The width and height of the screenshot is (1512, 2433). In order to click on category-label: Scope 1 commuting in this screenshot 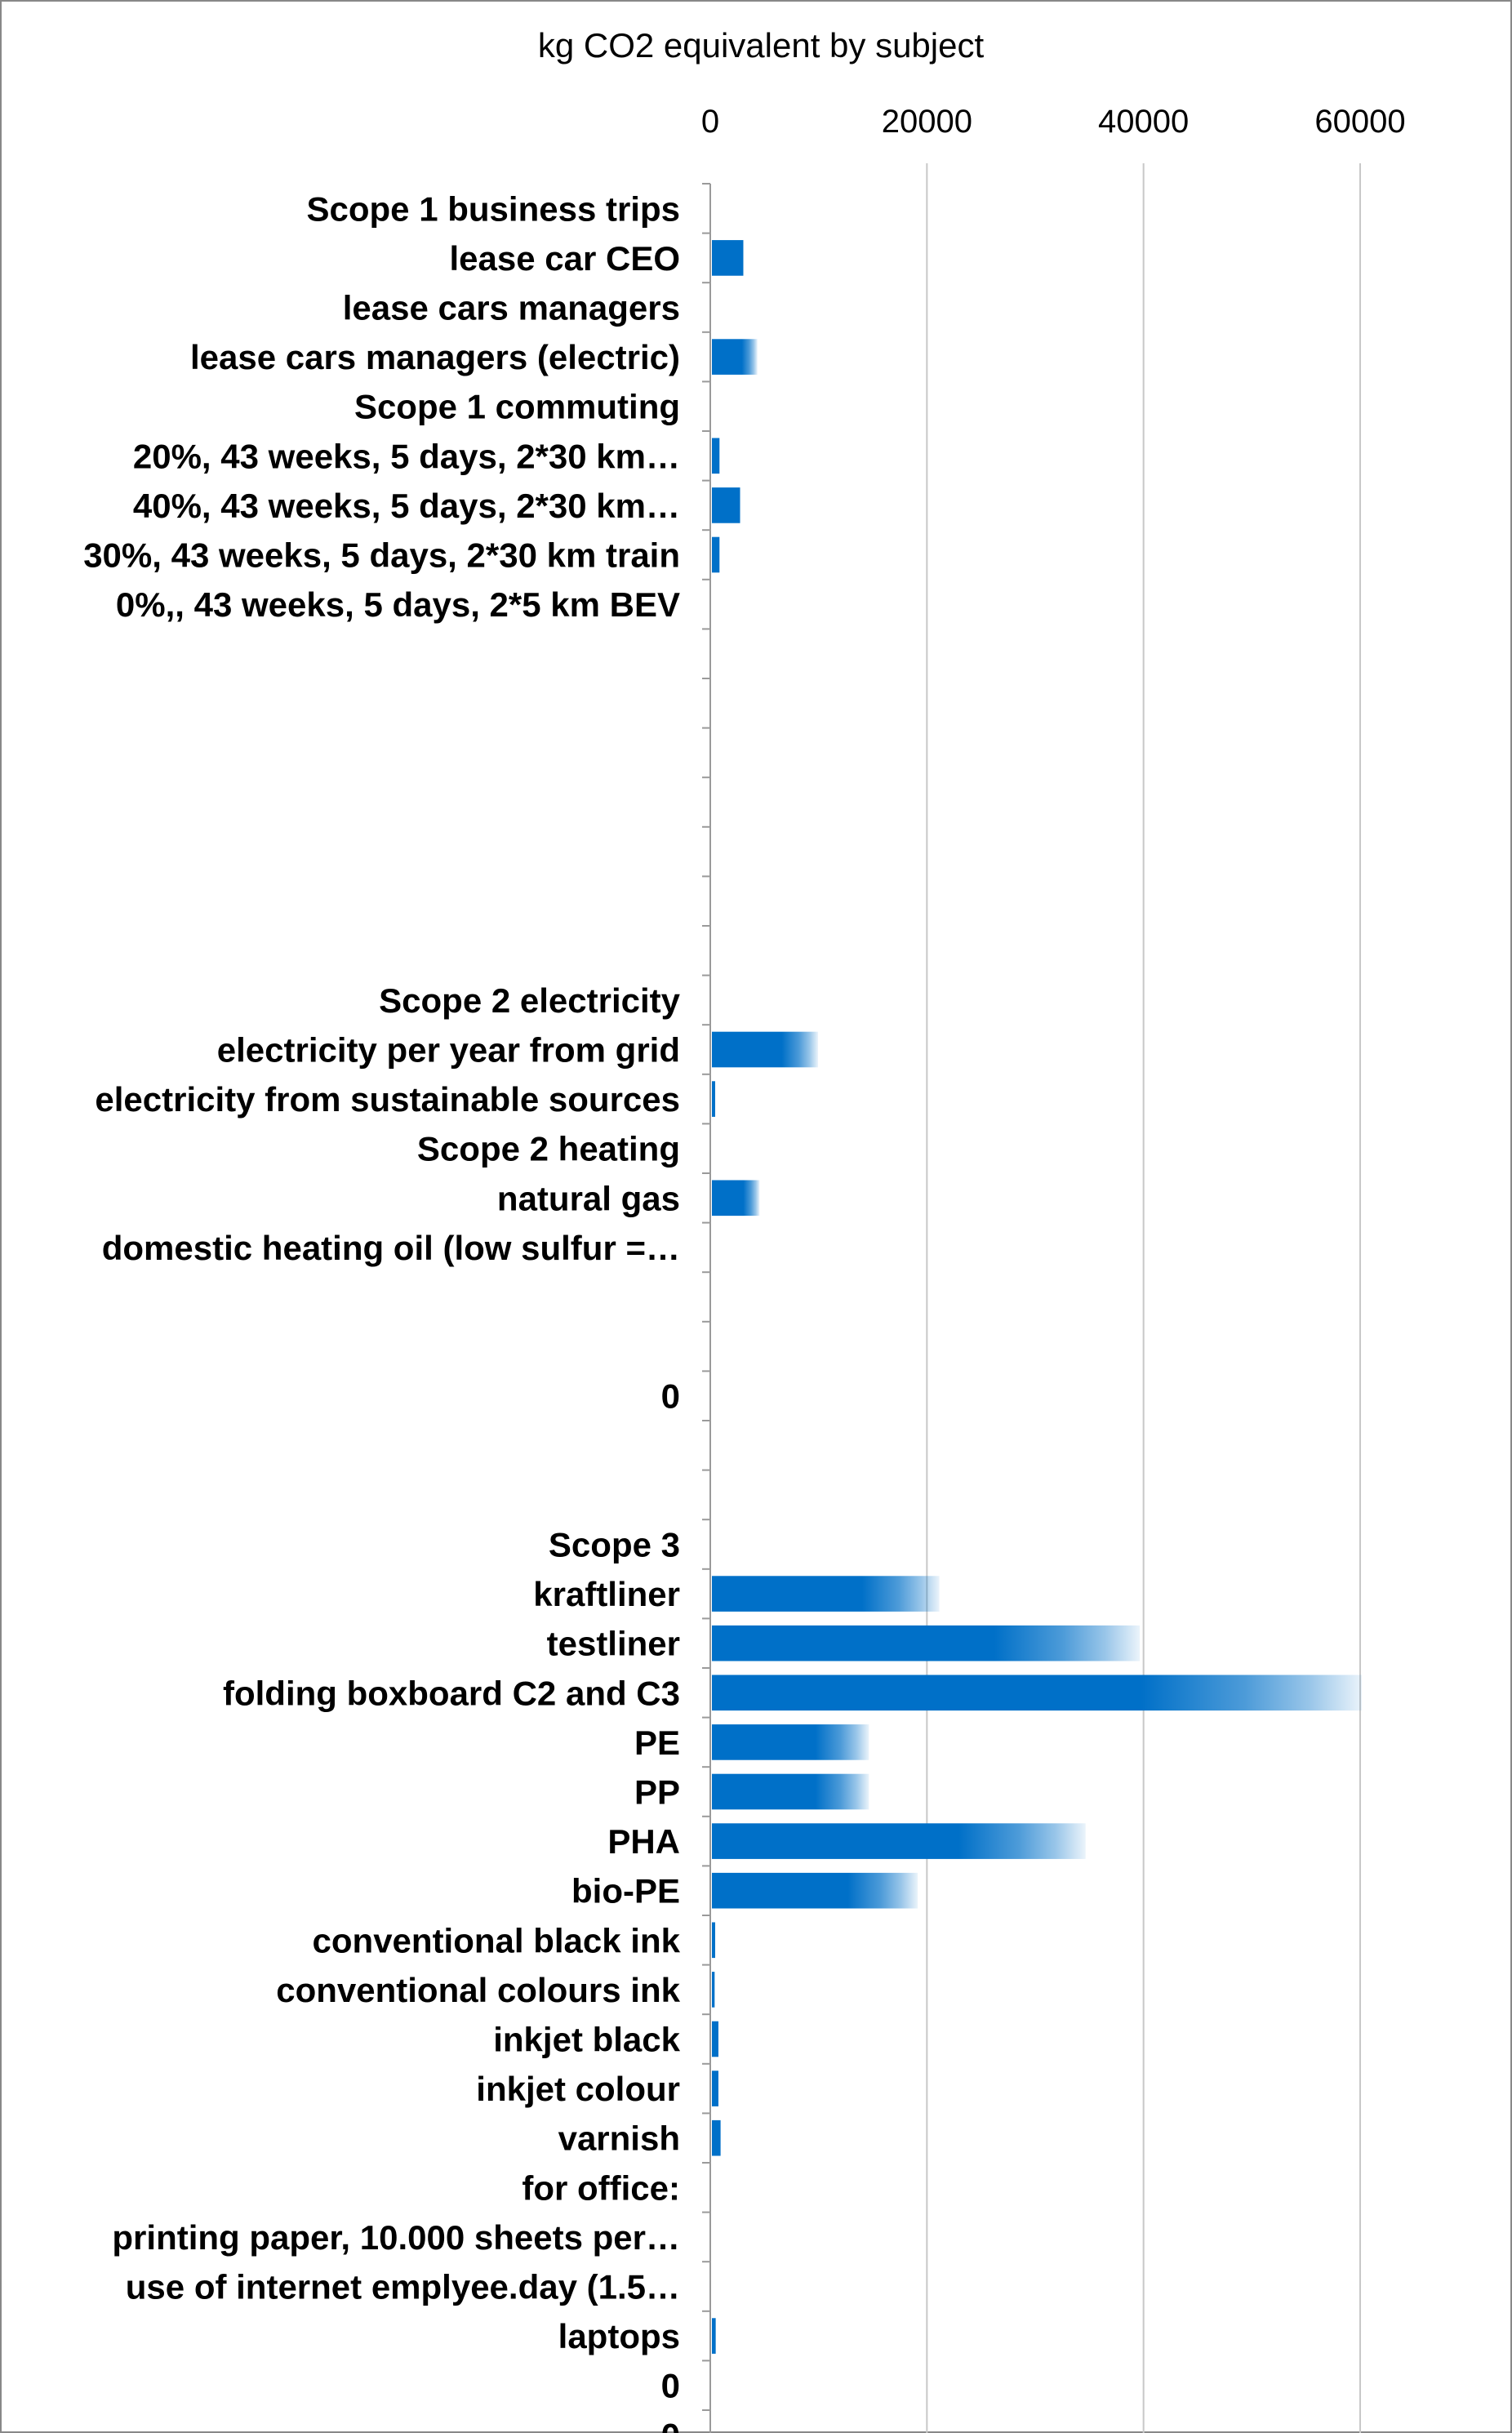, I will do `click(517, 407)`.